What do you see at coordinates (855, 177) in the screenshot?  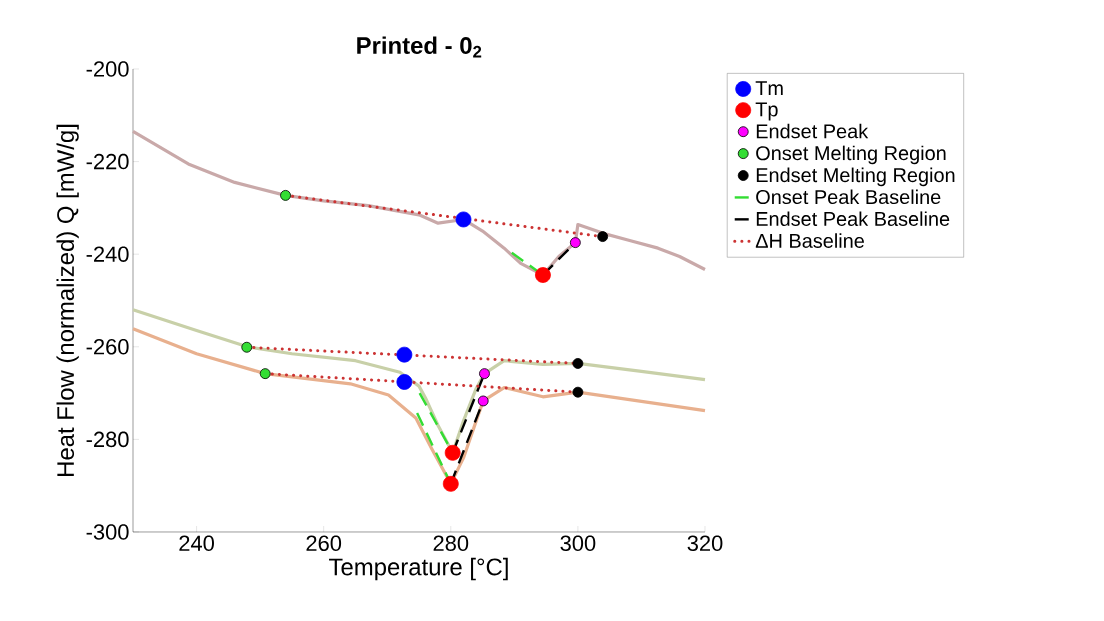 I see `legend-label: Endset Melting Region` at bounding box center [855, 177].